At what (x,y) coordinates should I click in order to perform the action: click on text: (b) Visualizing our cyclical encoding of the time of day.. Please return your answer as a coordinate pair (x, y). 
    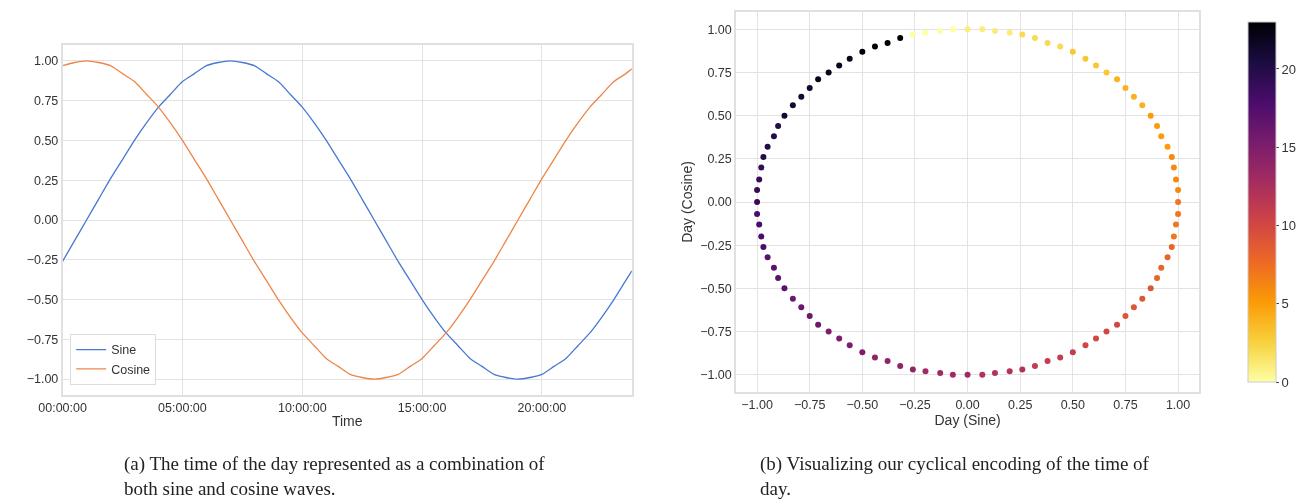
    Looking at the image, I should click on (955, 476).